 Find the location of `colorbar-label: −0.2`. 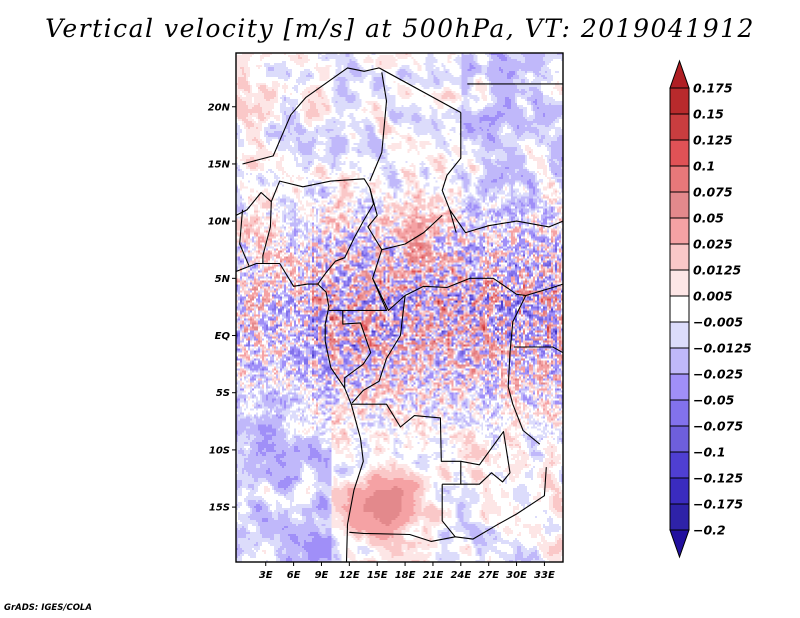

colorbar-label: −0.2 is located at coordinates (709, 530).